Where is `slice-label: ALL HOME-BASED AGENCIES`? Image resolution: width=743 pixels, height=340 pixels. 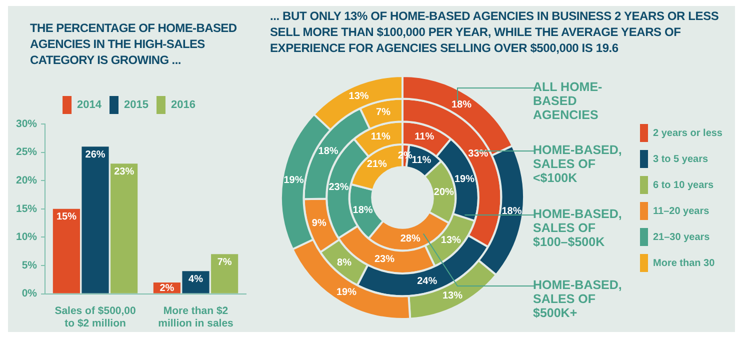 slice-label: ALL HOME-BASED AGENCIES is located at coordinates (568, 101).